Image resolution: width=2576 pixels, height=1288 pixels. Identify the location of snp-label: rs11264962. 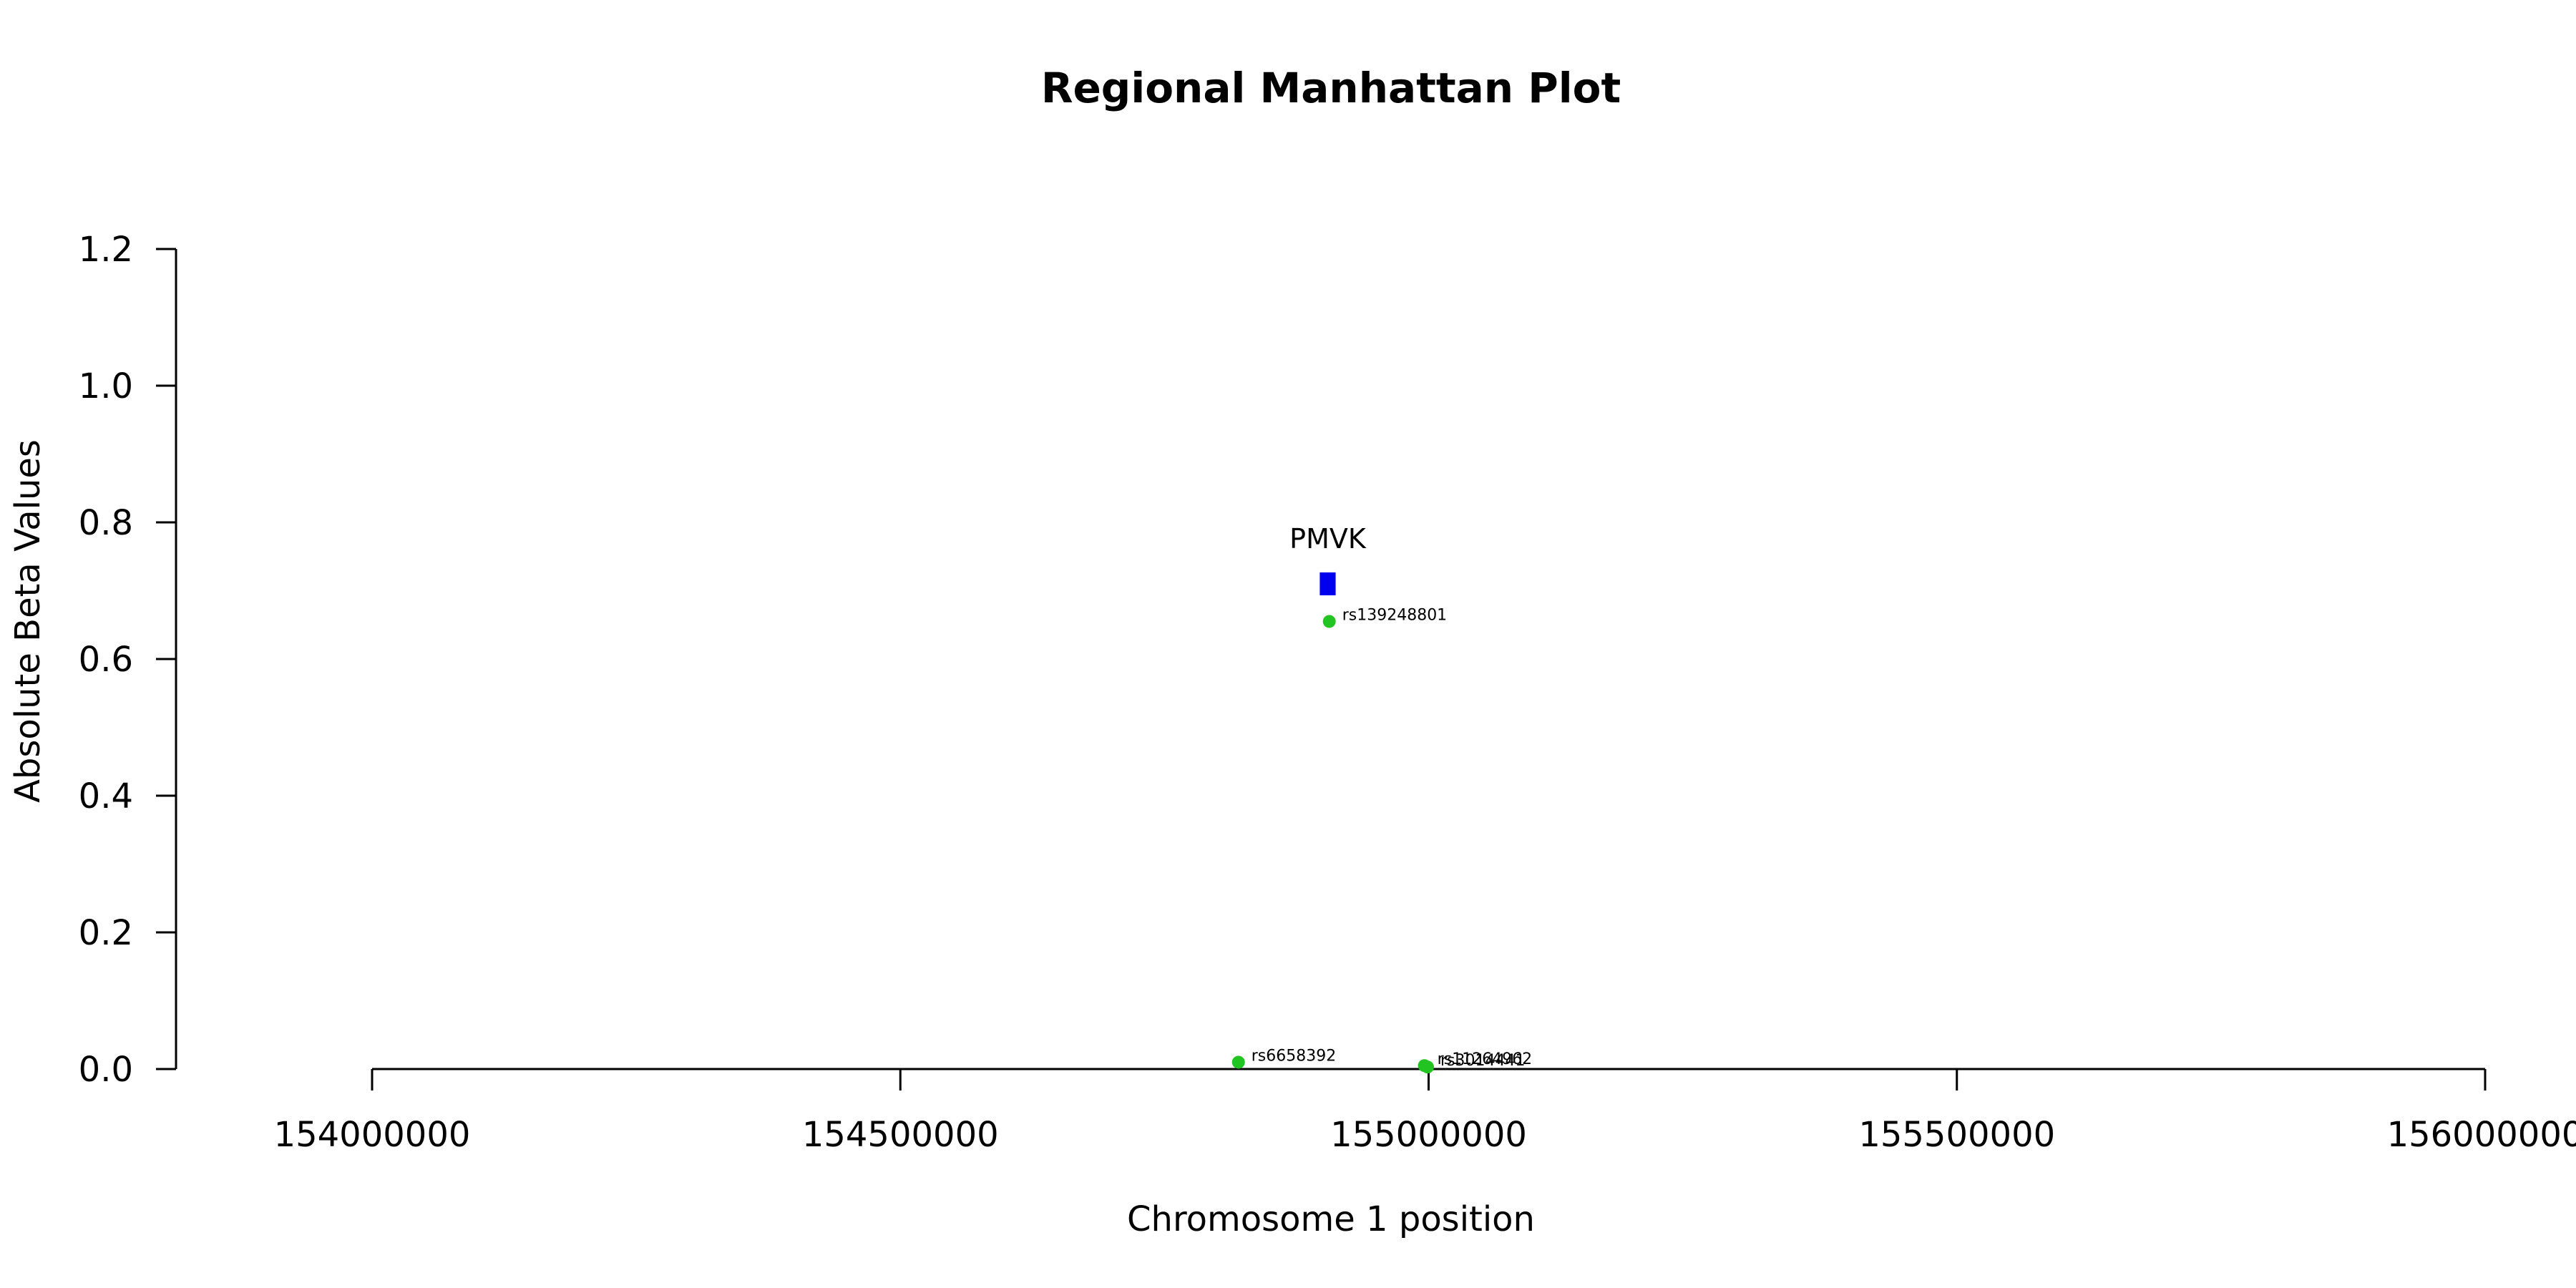
(1485, 1059).